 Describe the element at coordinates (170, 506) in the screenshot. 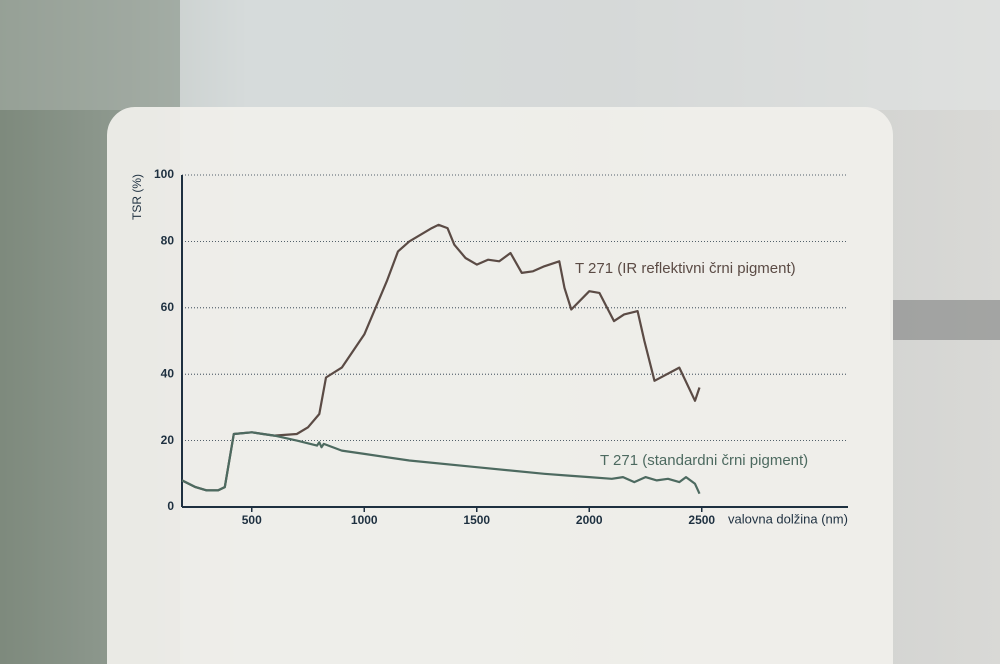

I see `y-tick-label: 0` at that location.